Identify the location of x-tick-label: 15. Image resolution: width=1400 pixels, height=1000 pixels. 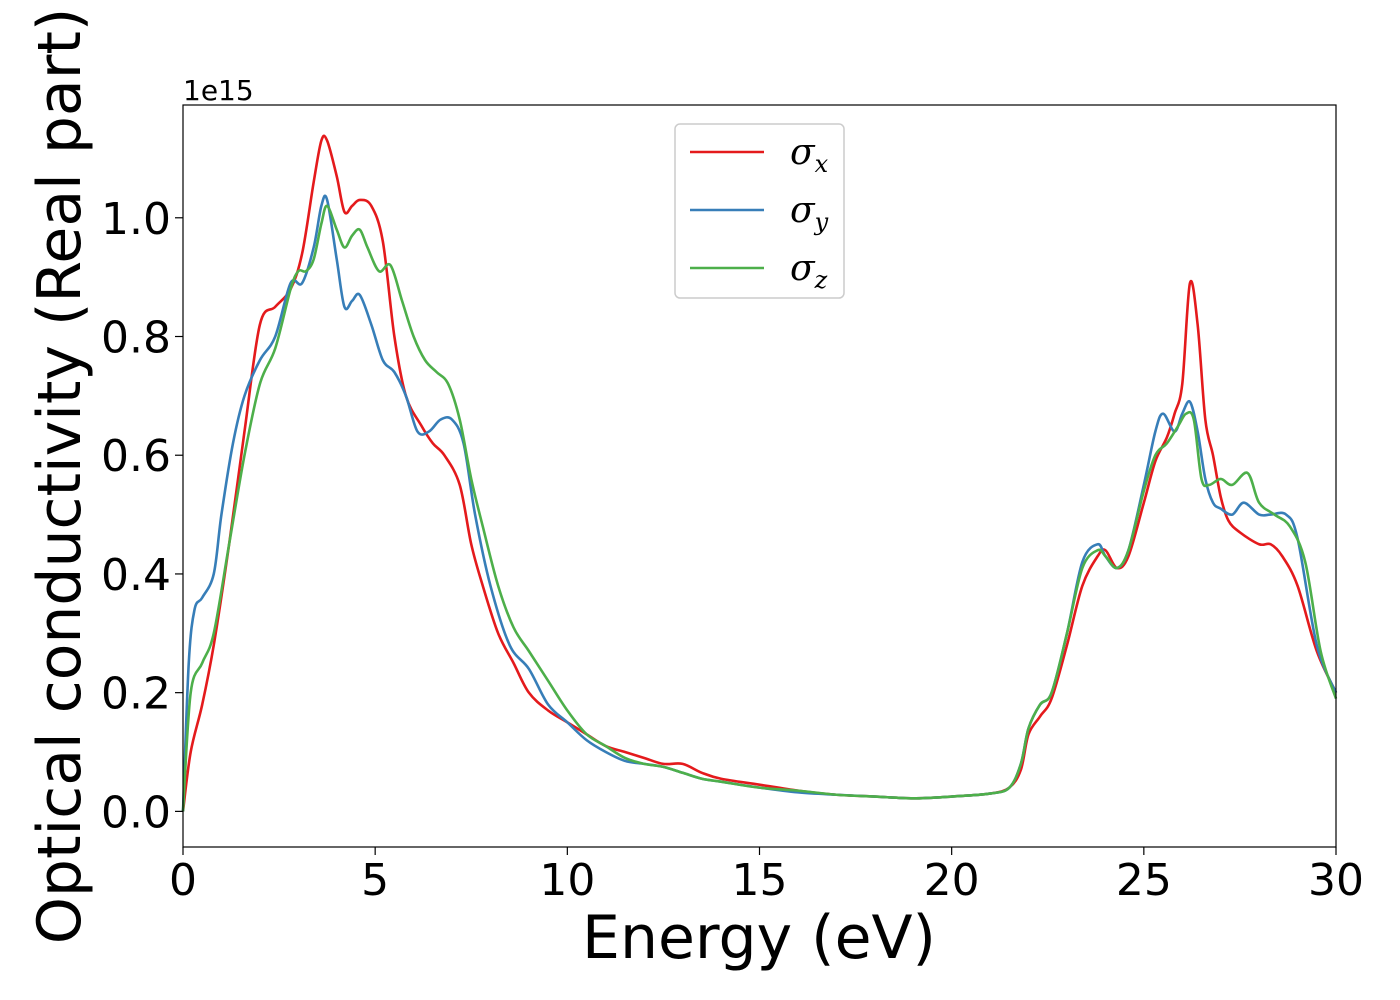
(760, 880).